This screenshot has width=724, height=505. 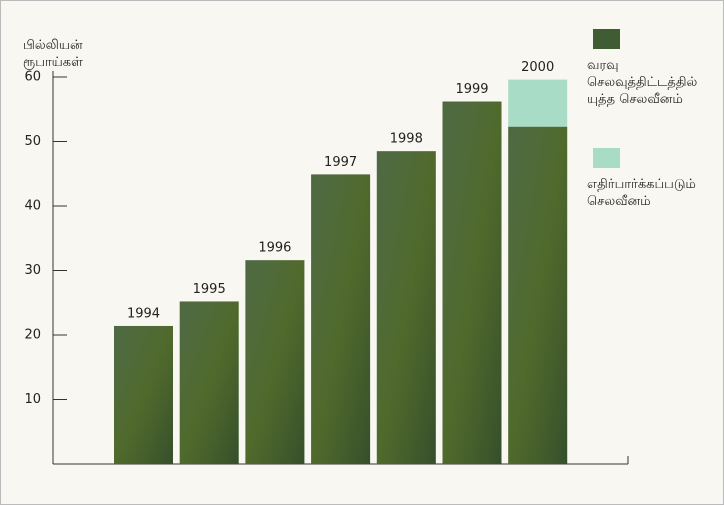 What do you see at coordinates (32, 335) in the screenshot?
I see `y-tick-label: 20` at bounding box center [32, 335].